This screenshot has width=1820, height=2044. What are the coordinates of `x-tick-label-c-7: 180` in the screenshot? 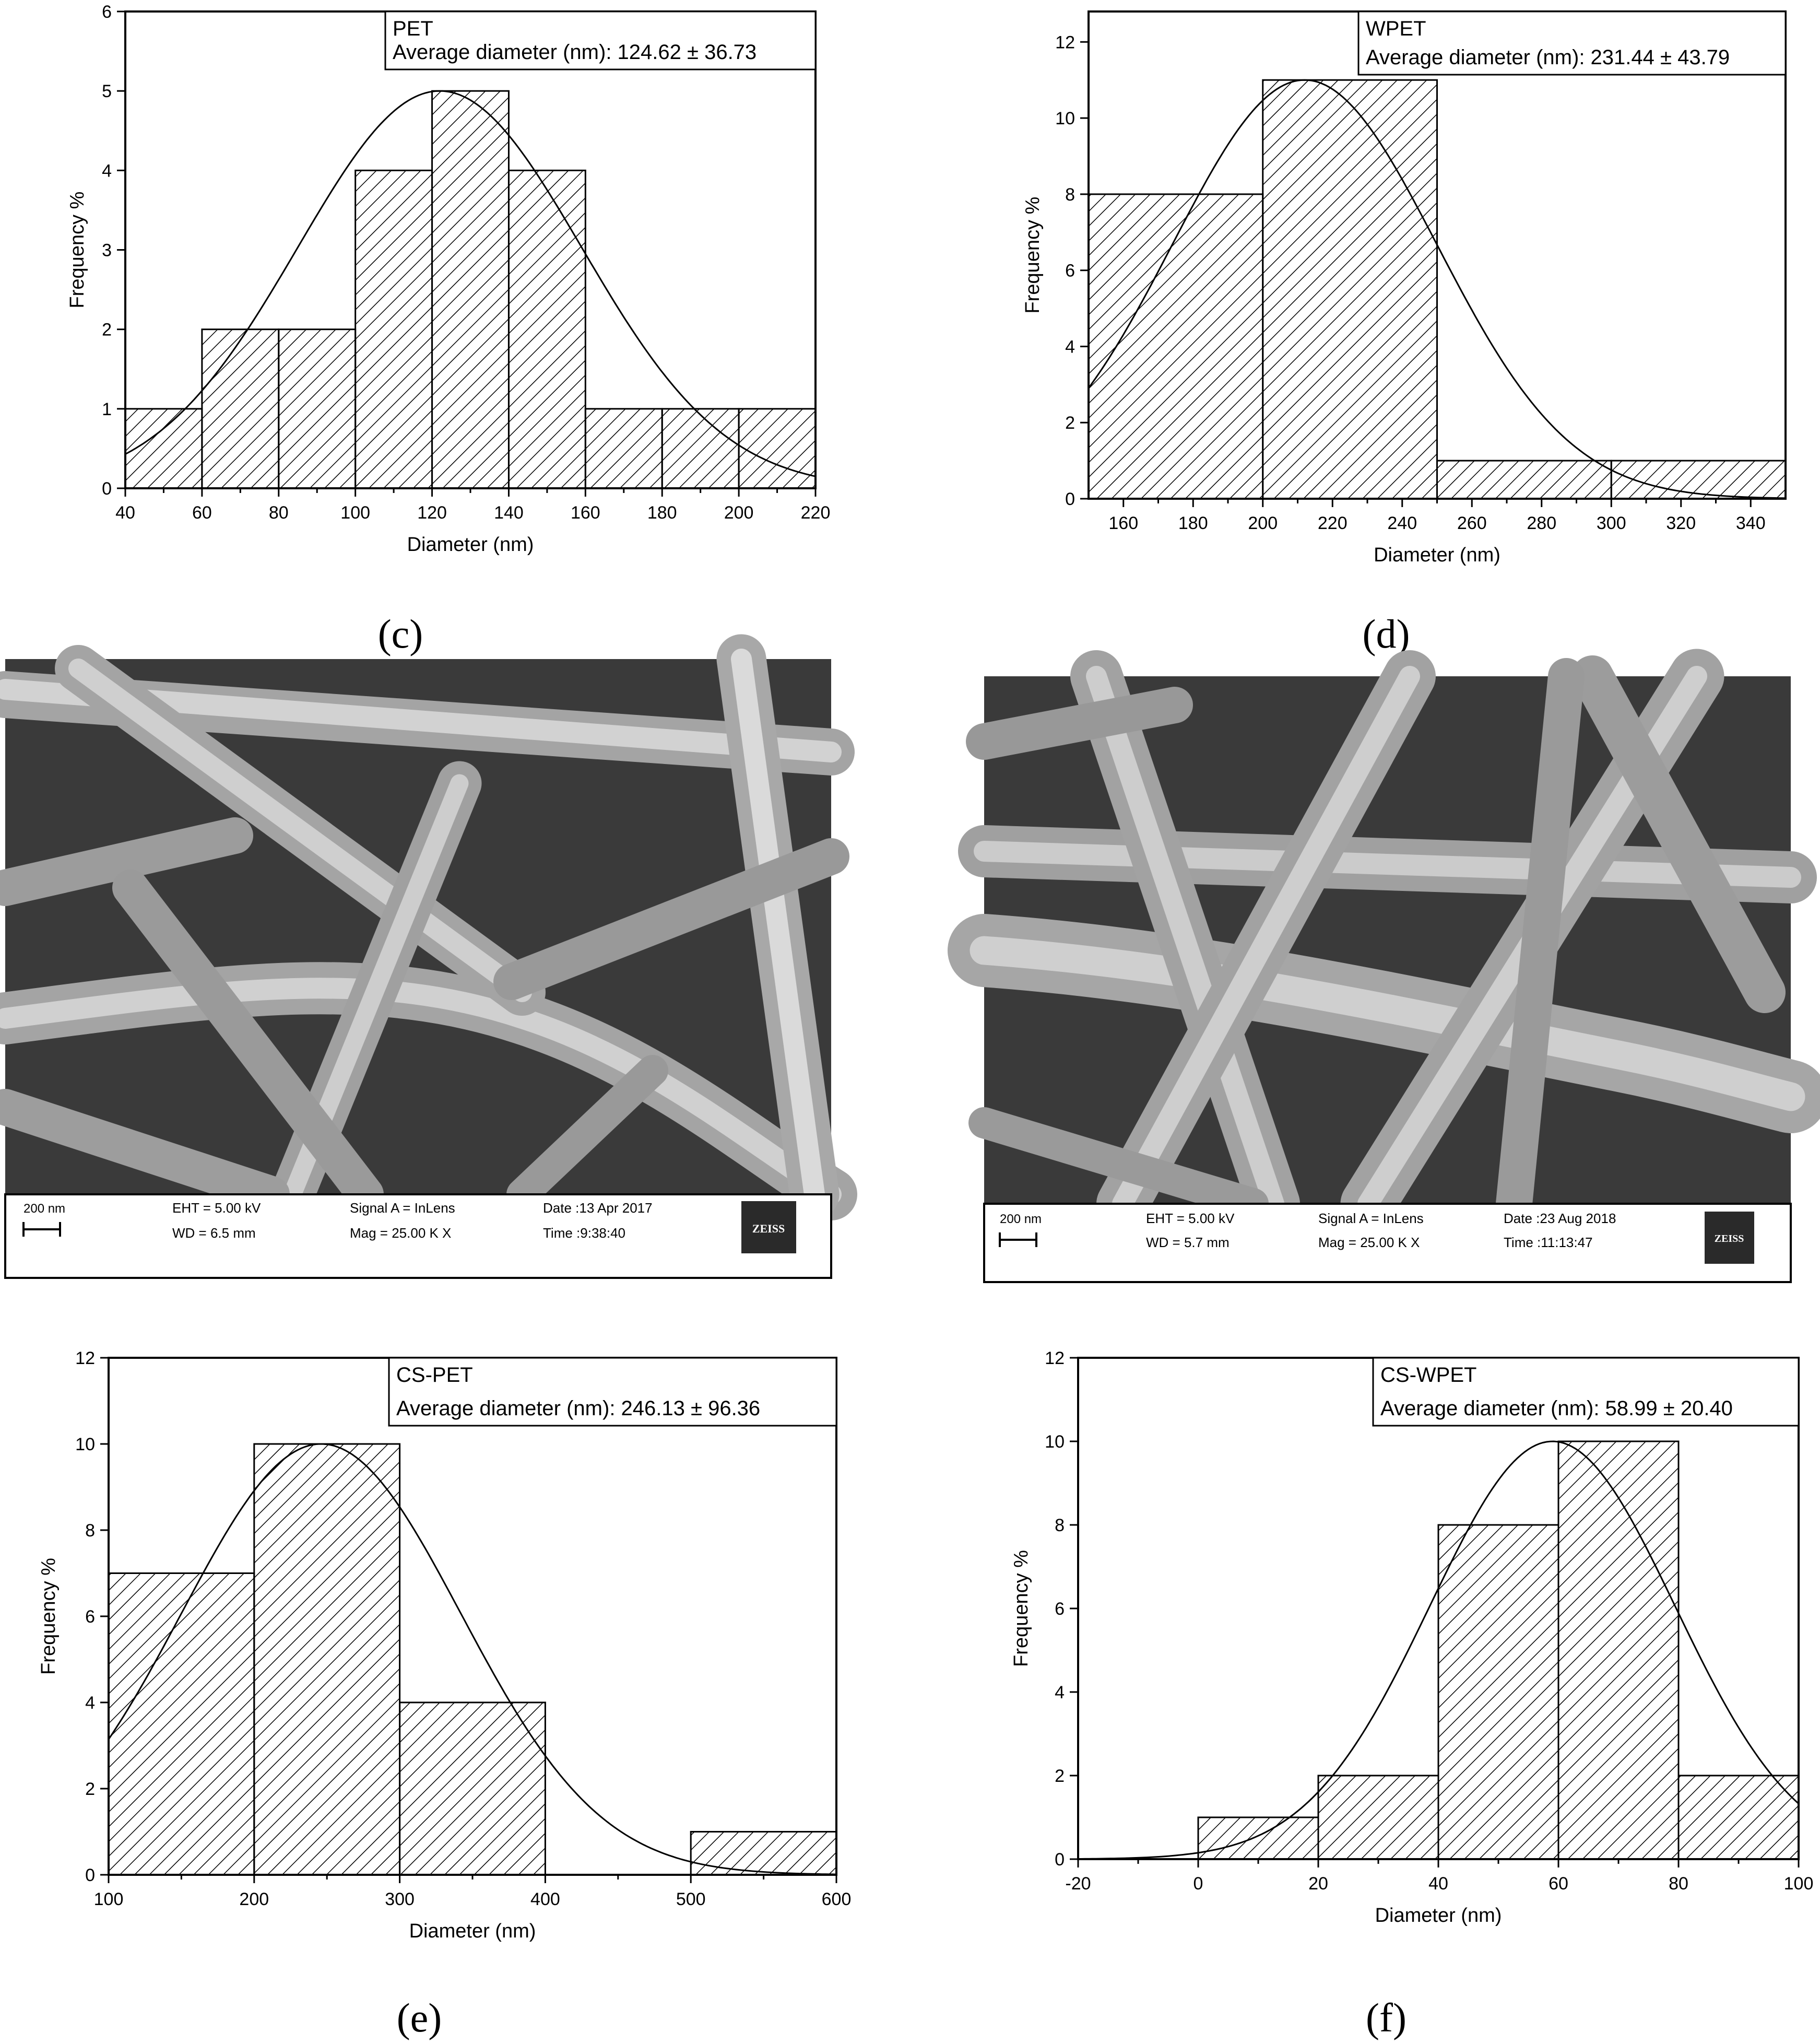 It's located at (662, 513).